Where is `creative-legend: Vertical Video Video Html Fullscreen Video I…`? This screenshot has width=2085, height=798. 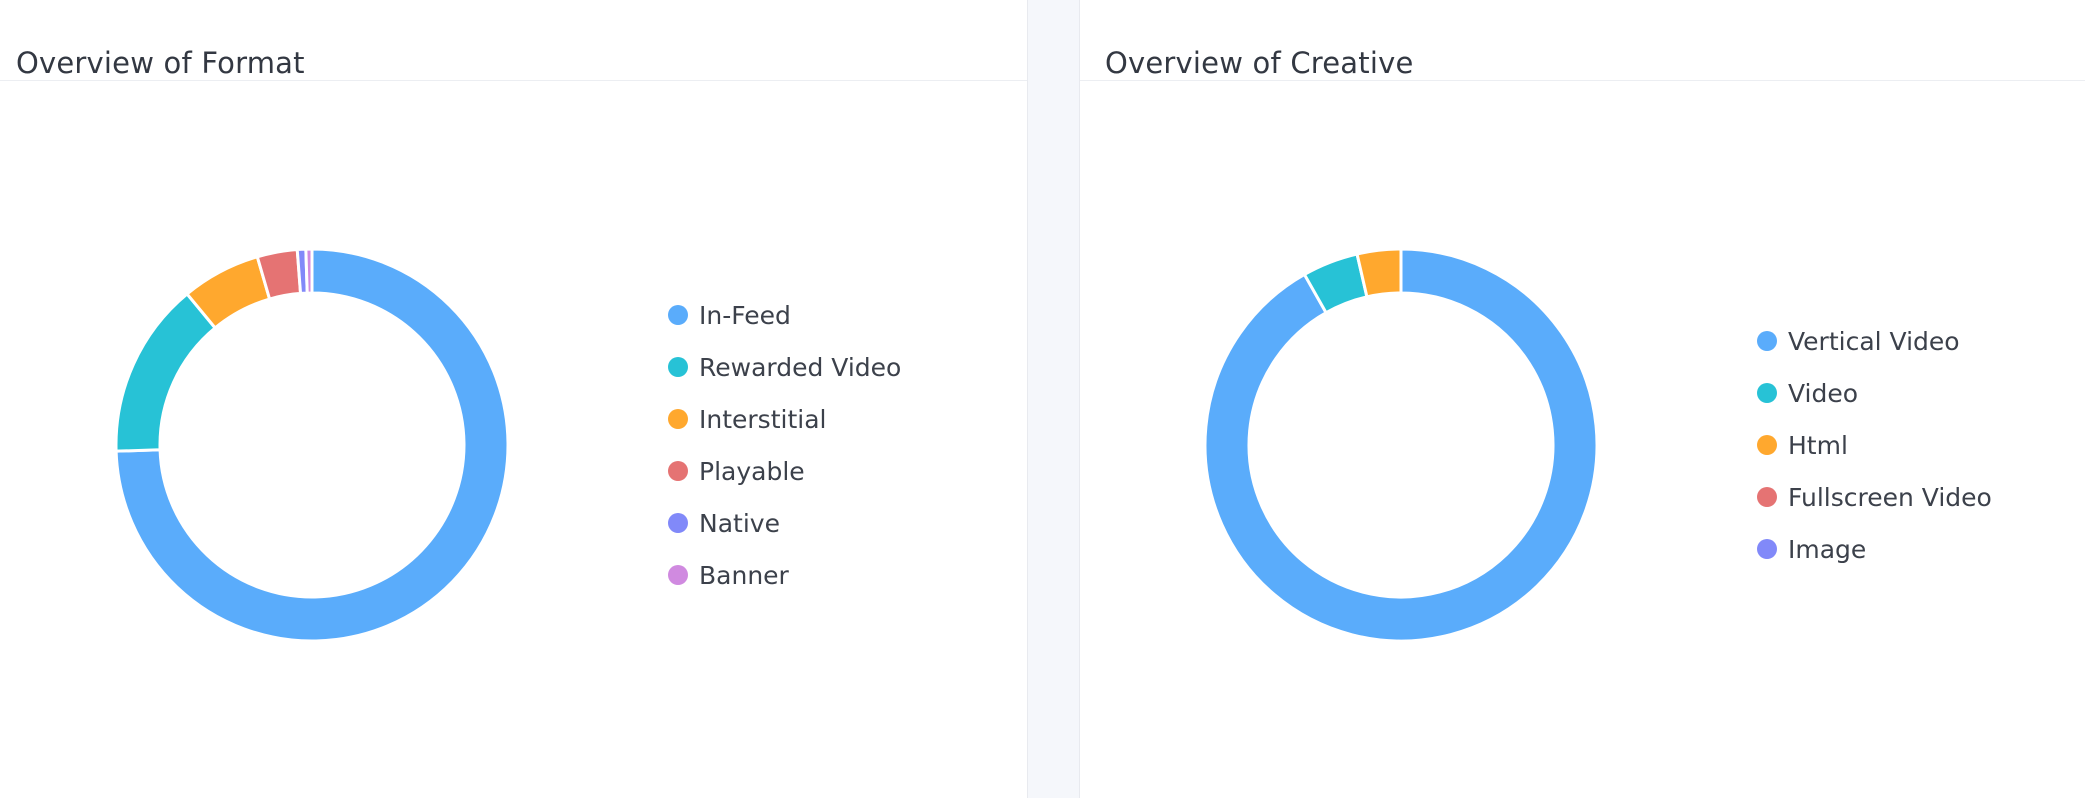 creative-legend: Vertical Video Video Html Fullscreen Video I… is located at coordinates (1874, 445).